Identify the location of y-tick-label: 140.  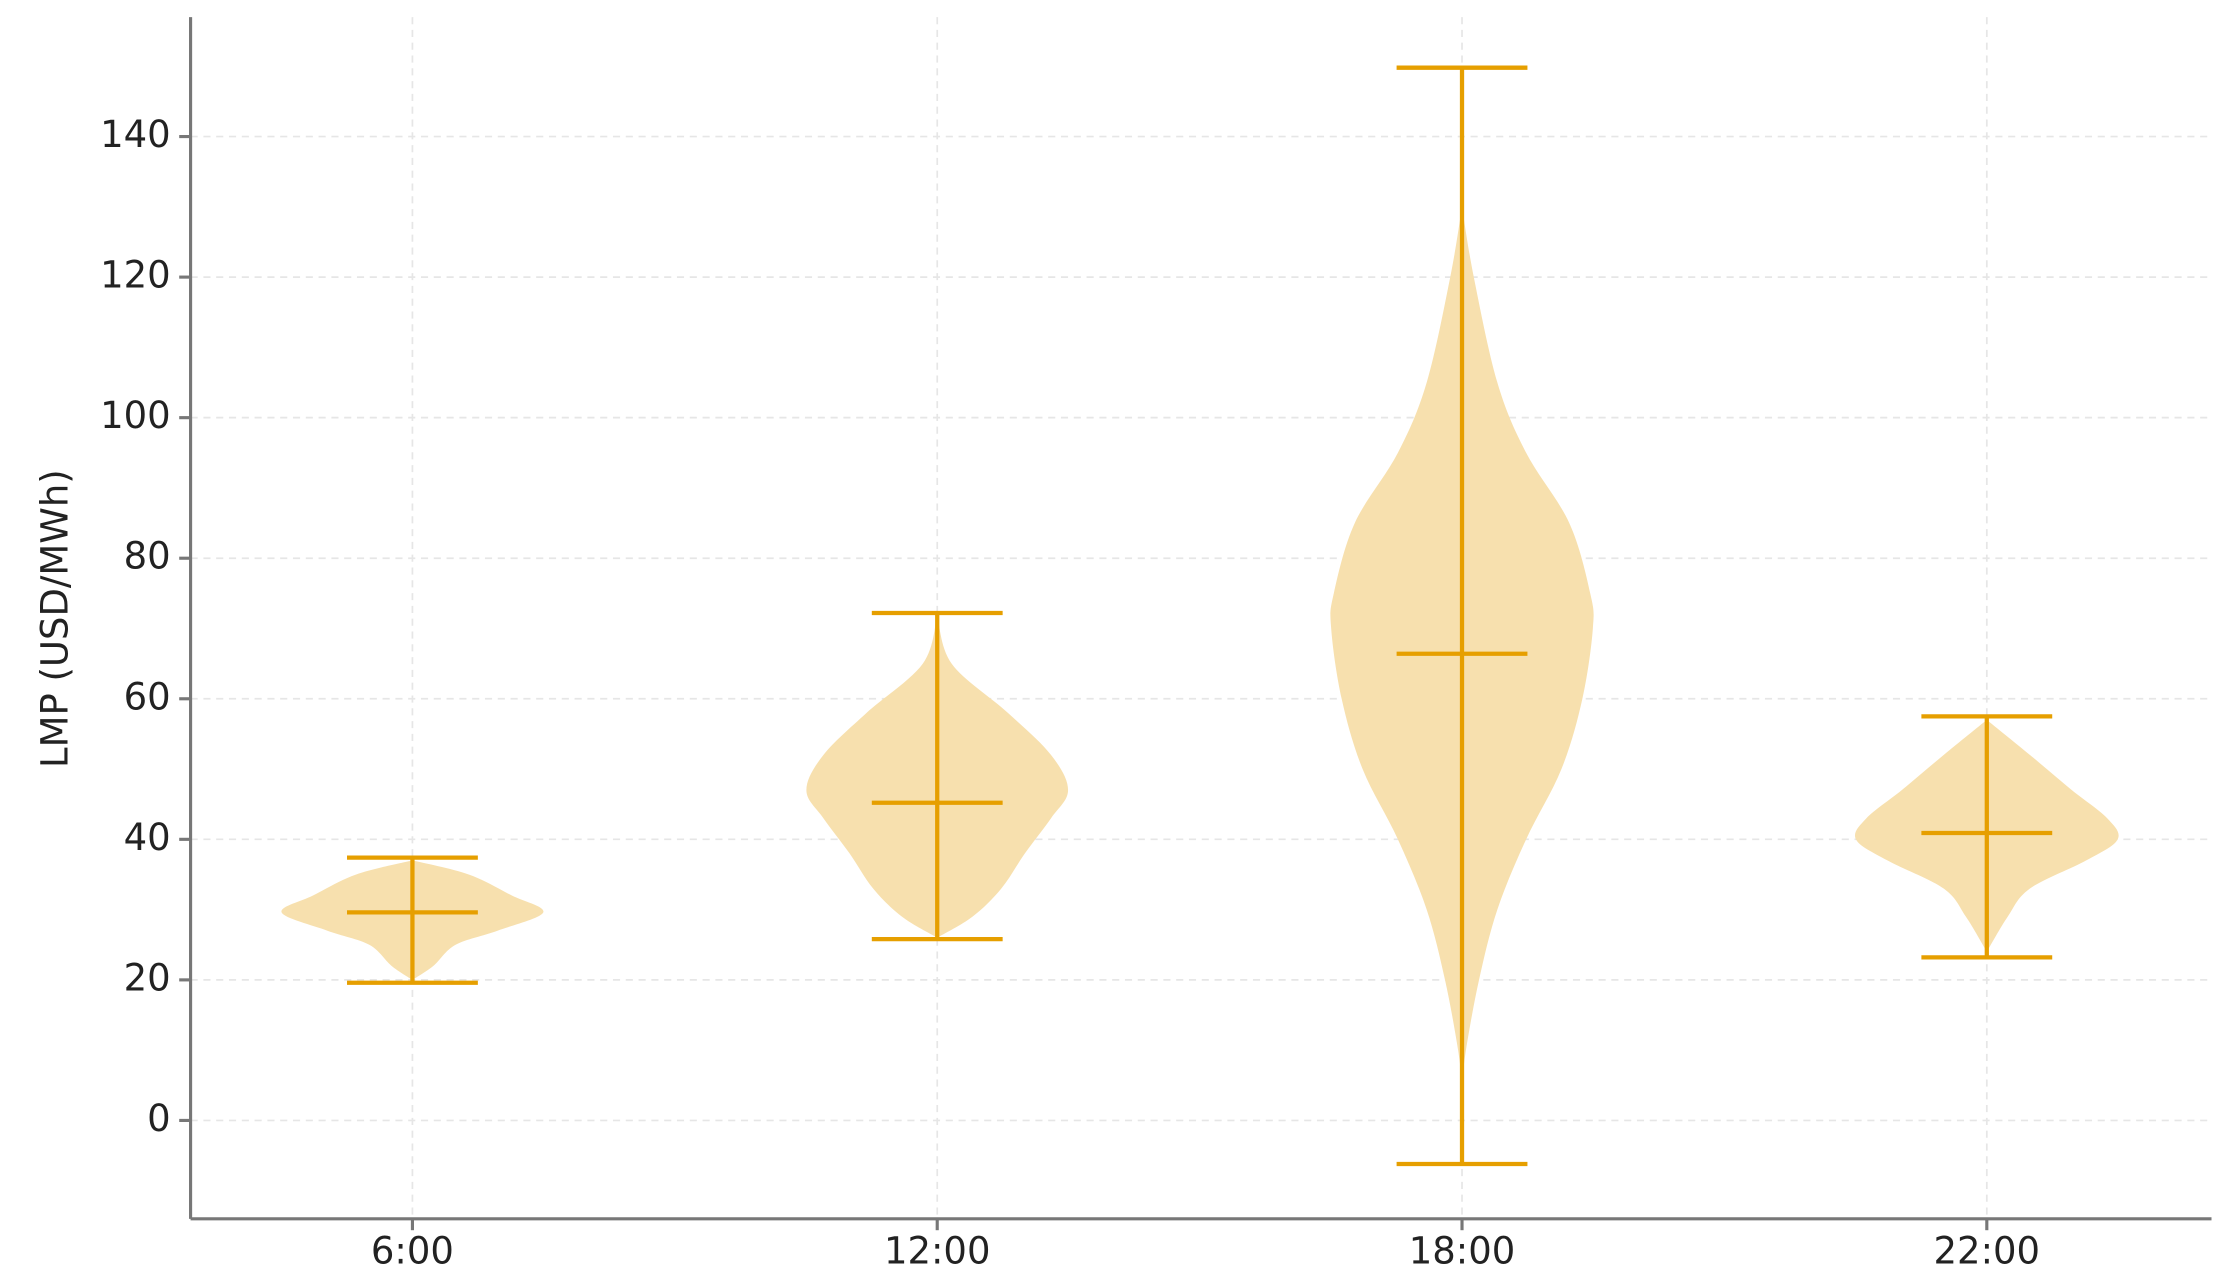
(135, 134).